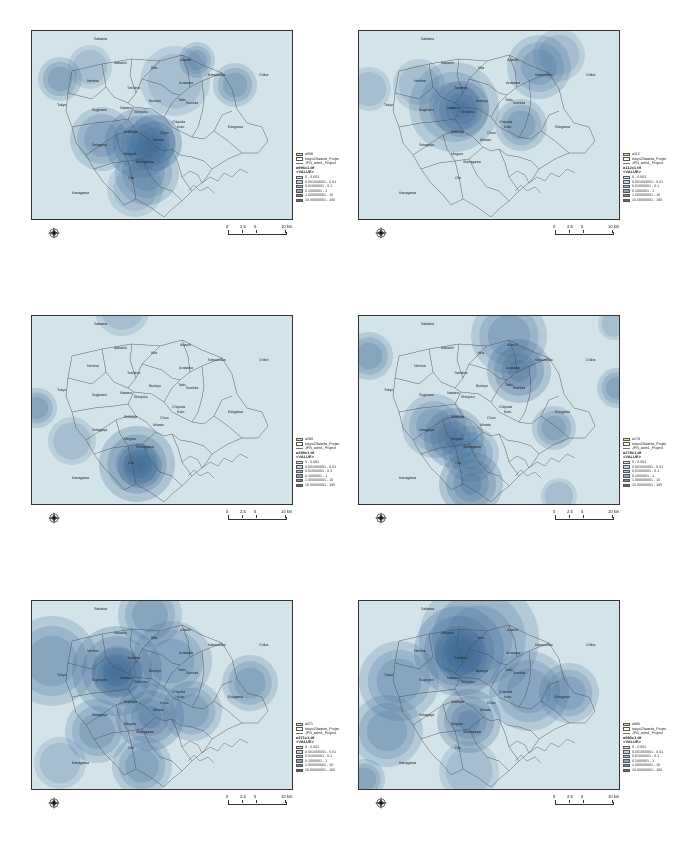 The width and height of the screenshot is (681, 850). I want to click on legend-class: 10.00000001 - 100, so click(321, 200).